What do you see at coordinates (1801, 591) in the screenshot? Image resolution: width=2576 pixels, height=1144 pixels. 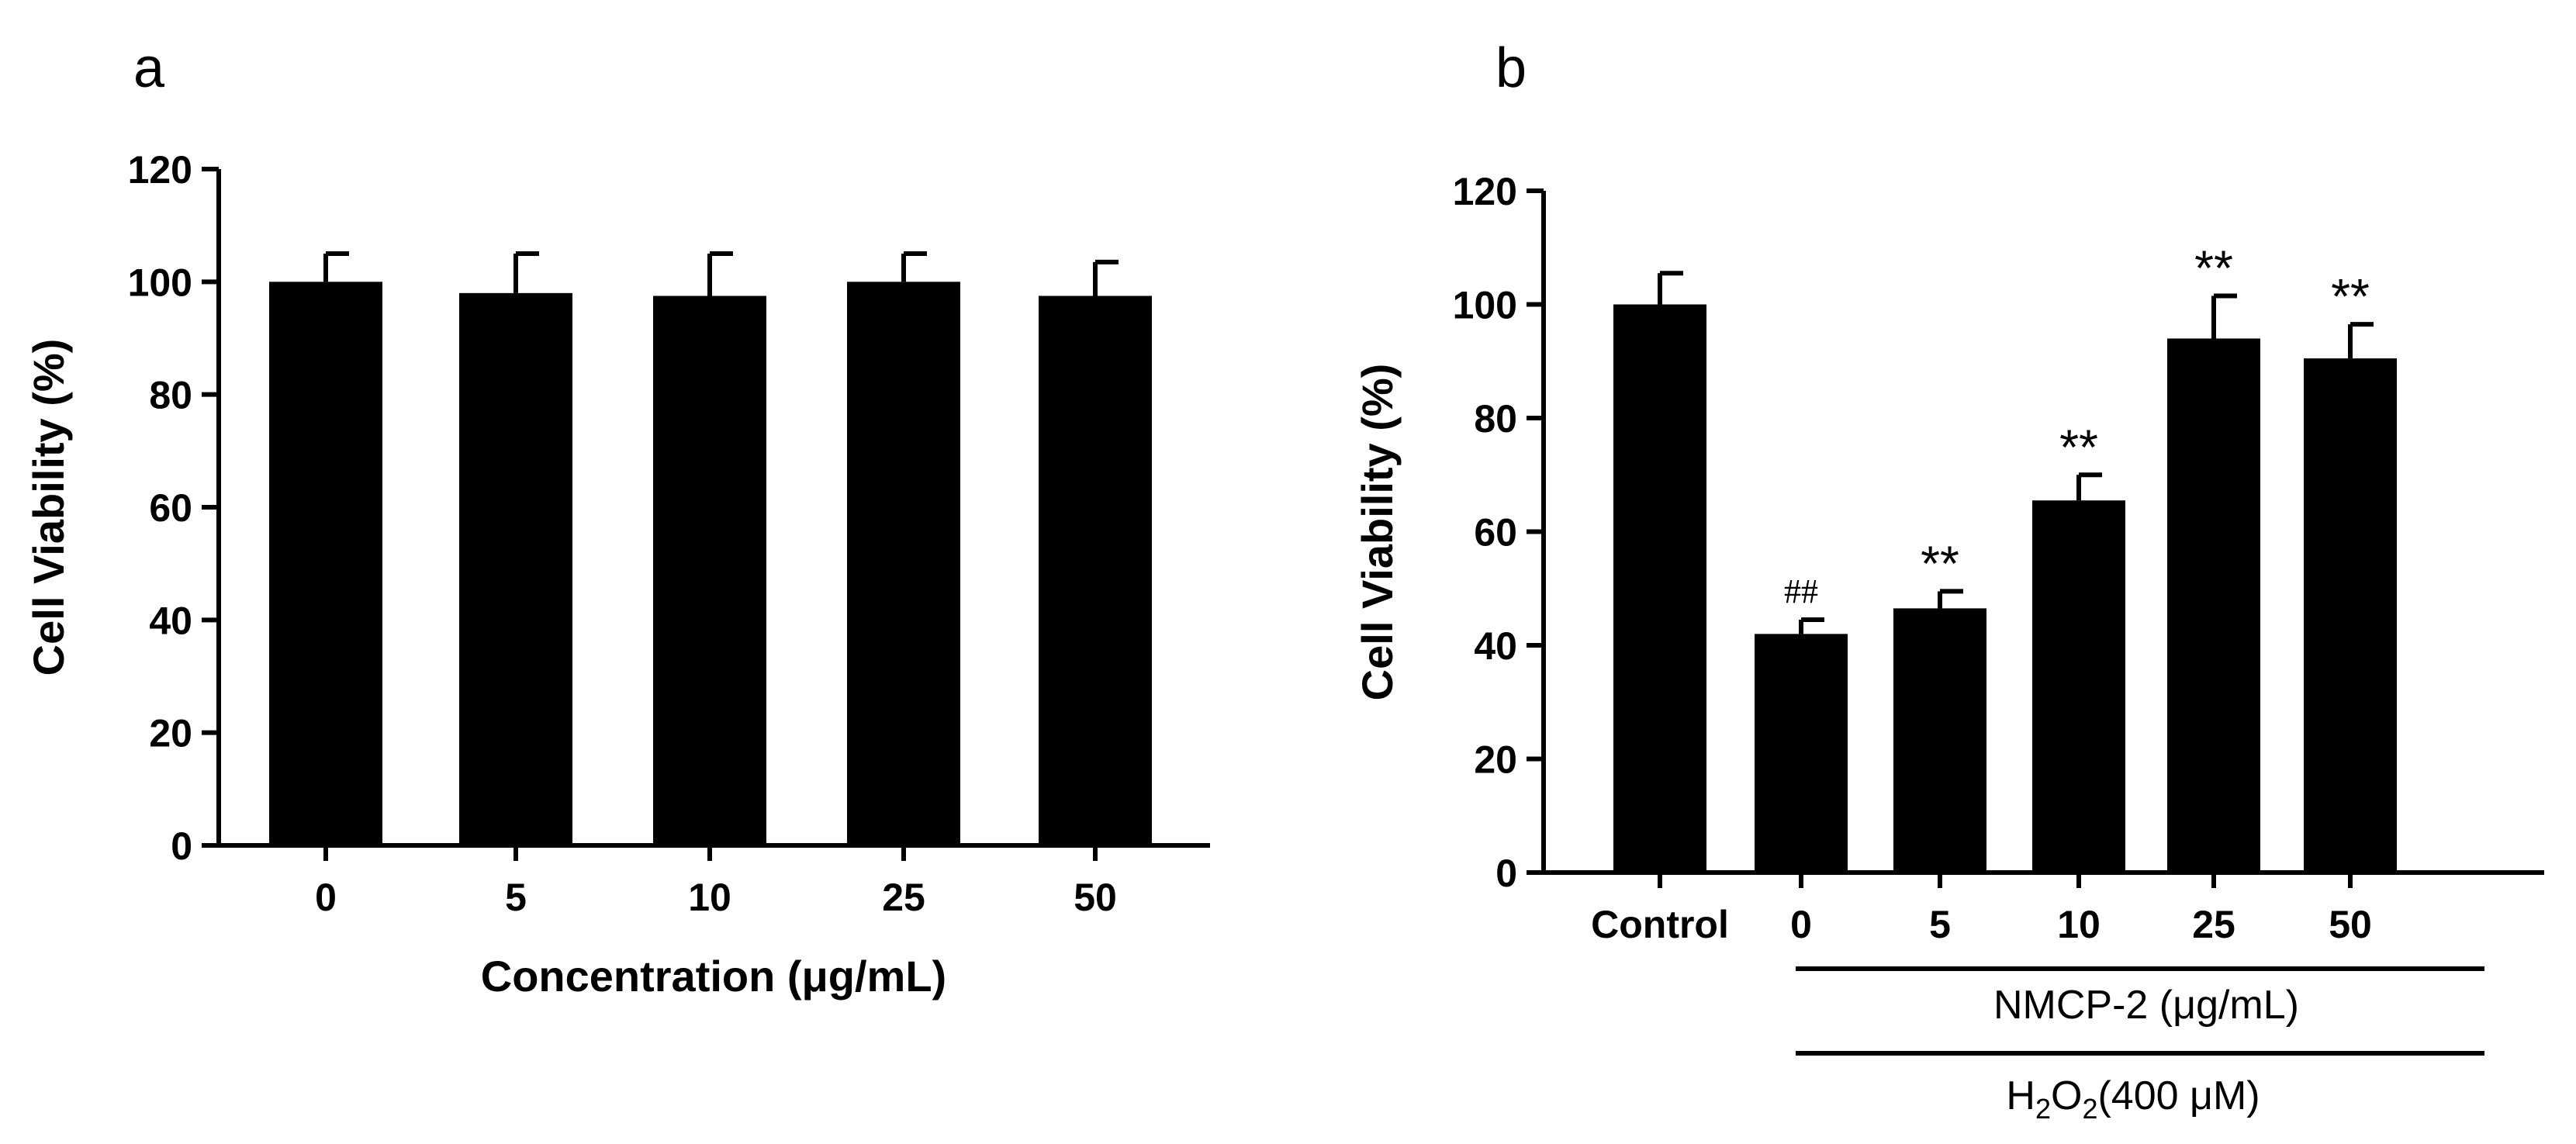 I see `significance-hash: ##` at bounding box center [1801, 591].